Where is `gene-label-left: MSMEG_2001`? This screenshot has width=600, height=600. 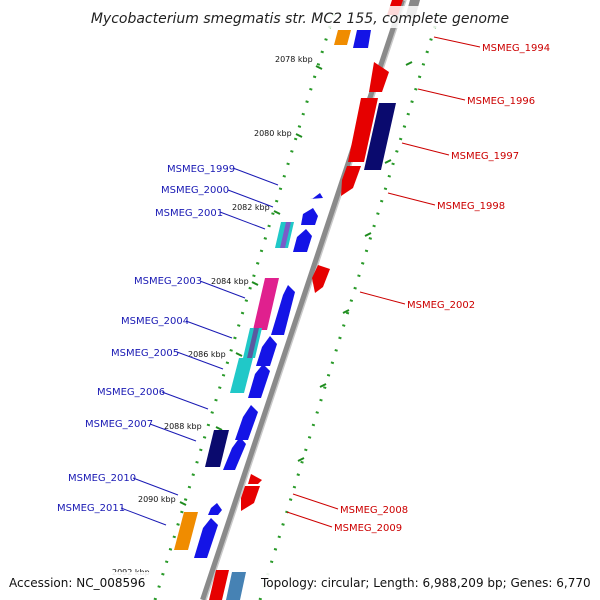 gene-label-left: MSMEG_2001 is located at coordinates (189, 213).